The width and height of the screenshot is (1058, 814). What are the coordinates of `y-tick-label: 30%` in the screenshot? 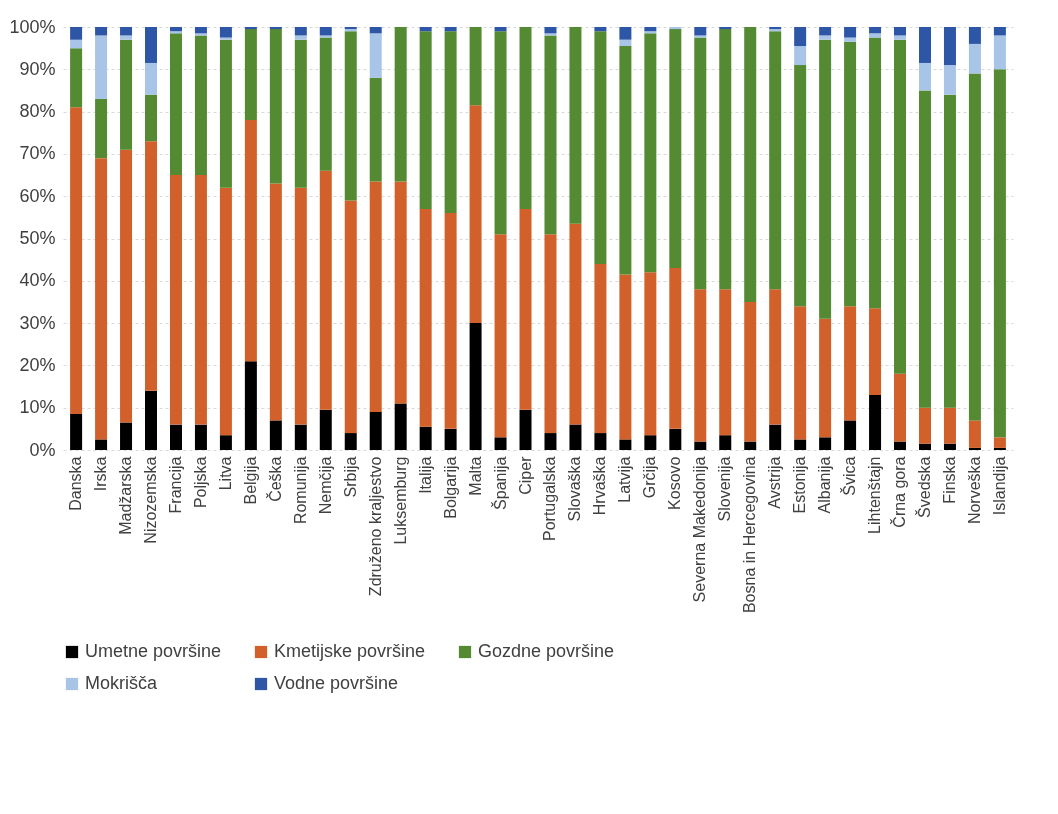 It's located at (37, 322).